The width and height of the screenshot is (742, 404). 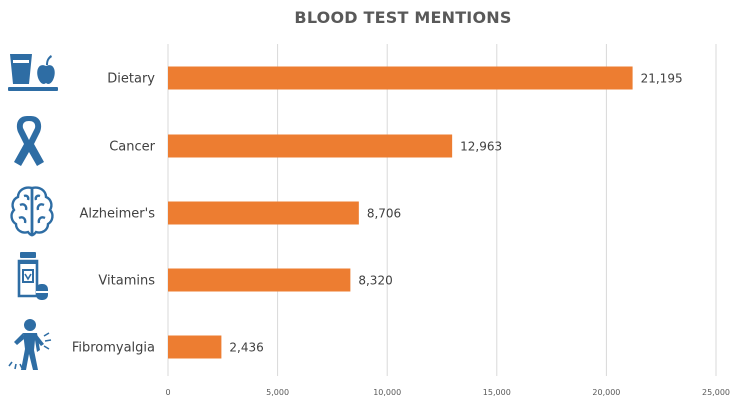 I want to click on category-icons, so click(x=33, y=212).